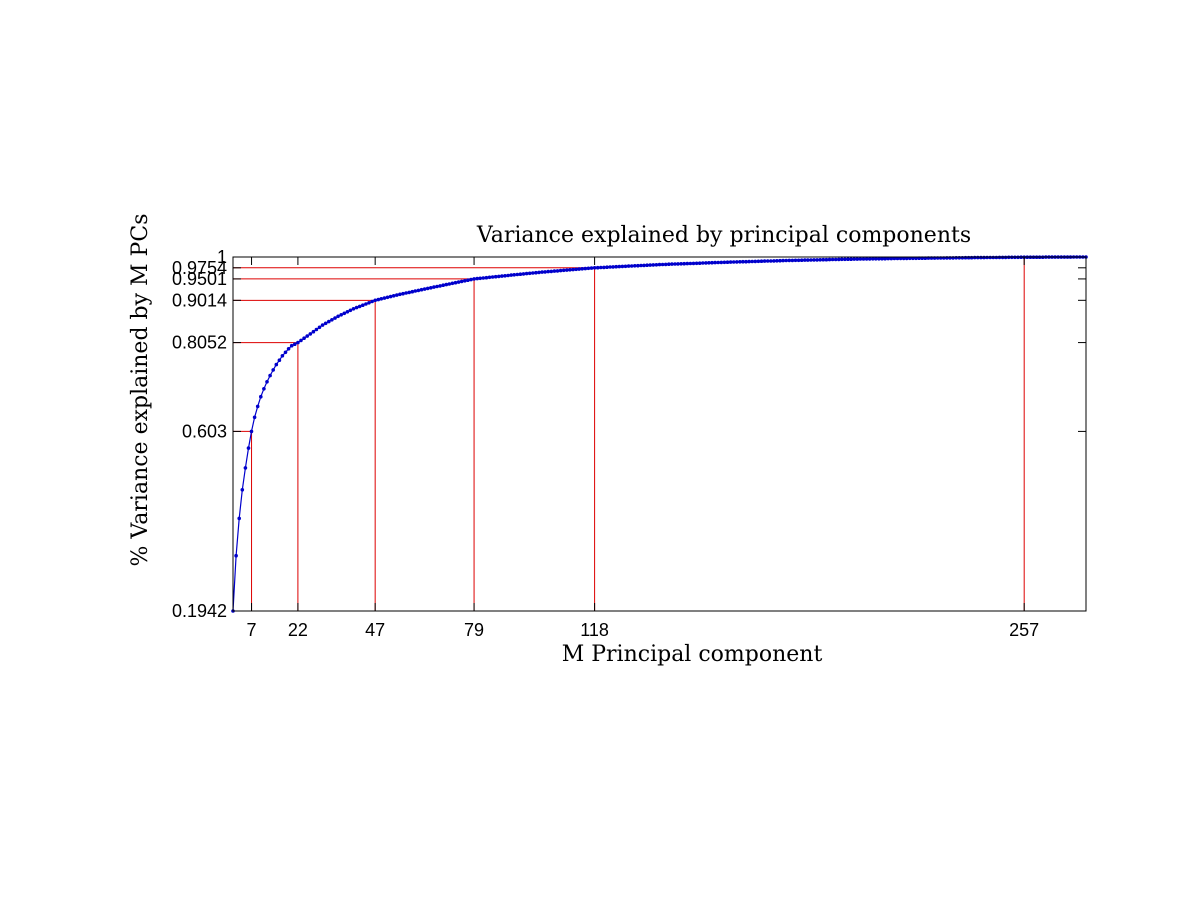 The image size is (1200, 900). I want to click on x-tick-label: 7, so click(252, 630).